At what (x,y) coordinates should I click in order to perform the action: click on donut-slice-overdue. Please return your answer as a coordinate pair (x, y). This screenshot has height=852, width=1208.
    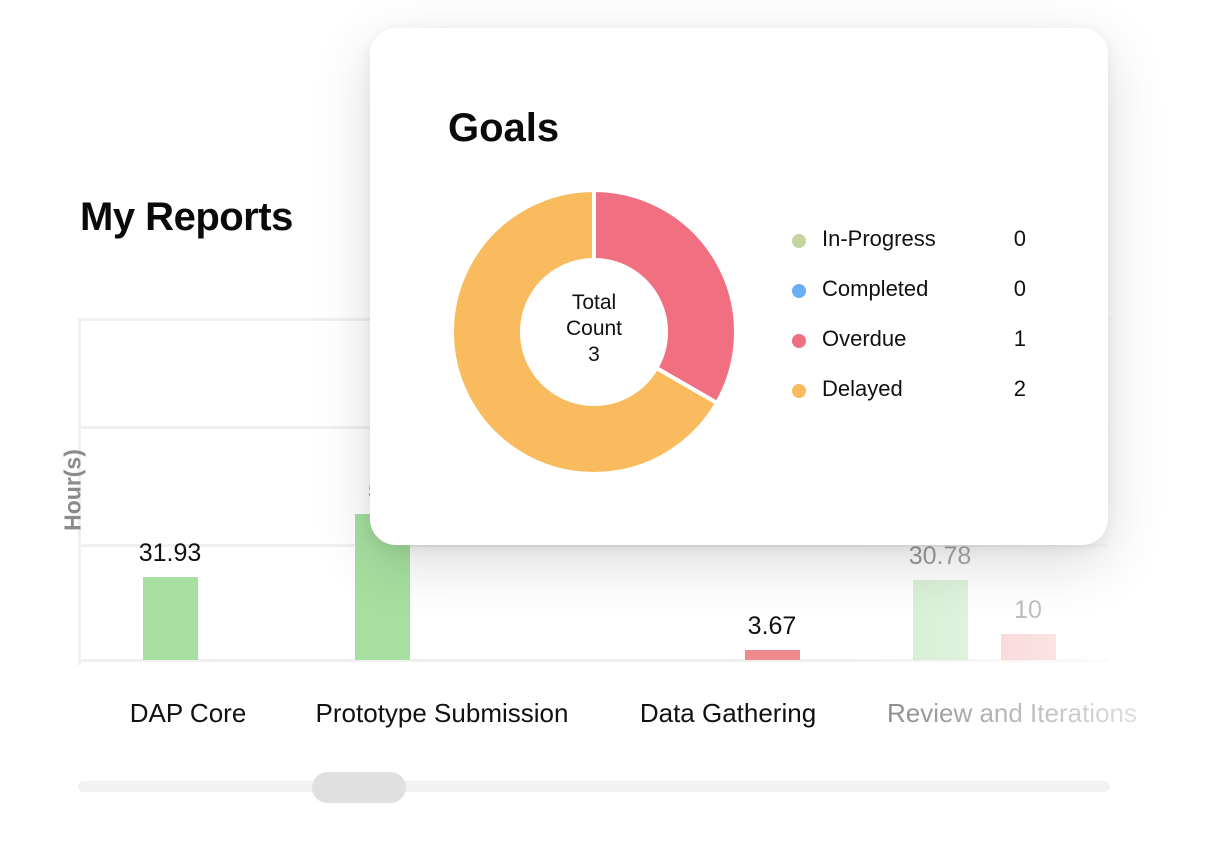
    Looking at the image, I should click on (665, 296).